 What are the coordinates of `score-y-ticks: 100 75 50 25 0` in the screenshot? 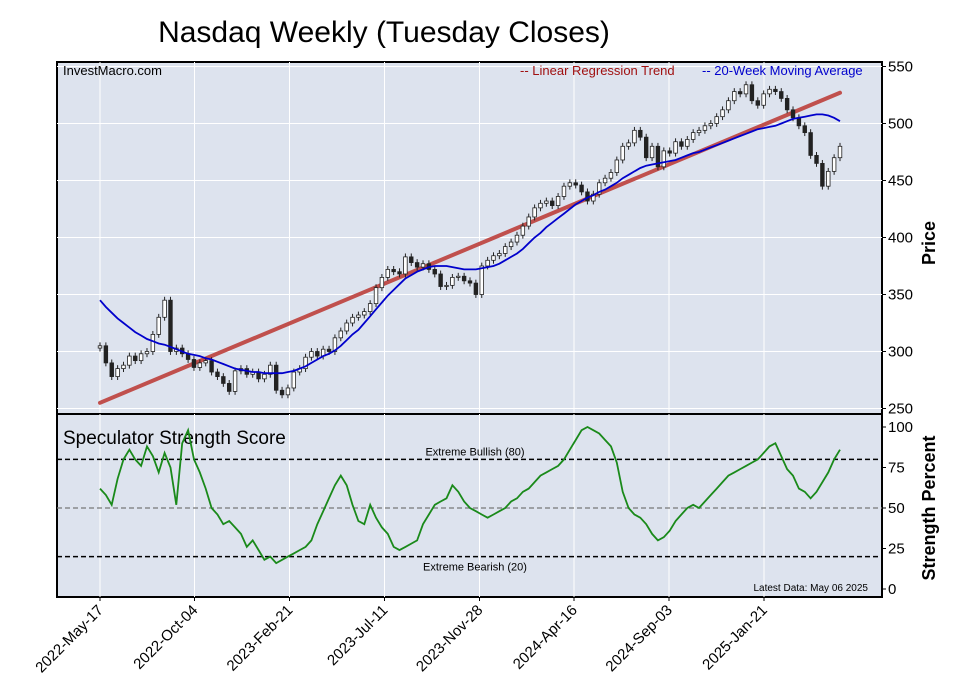 It's located at (897, 508).